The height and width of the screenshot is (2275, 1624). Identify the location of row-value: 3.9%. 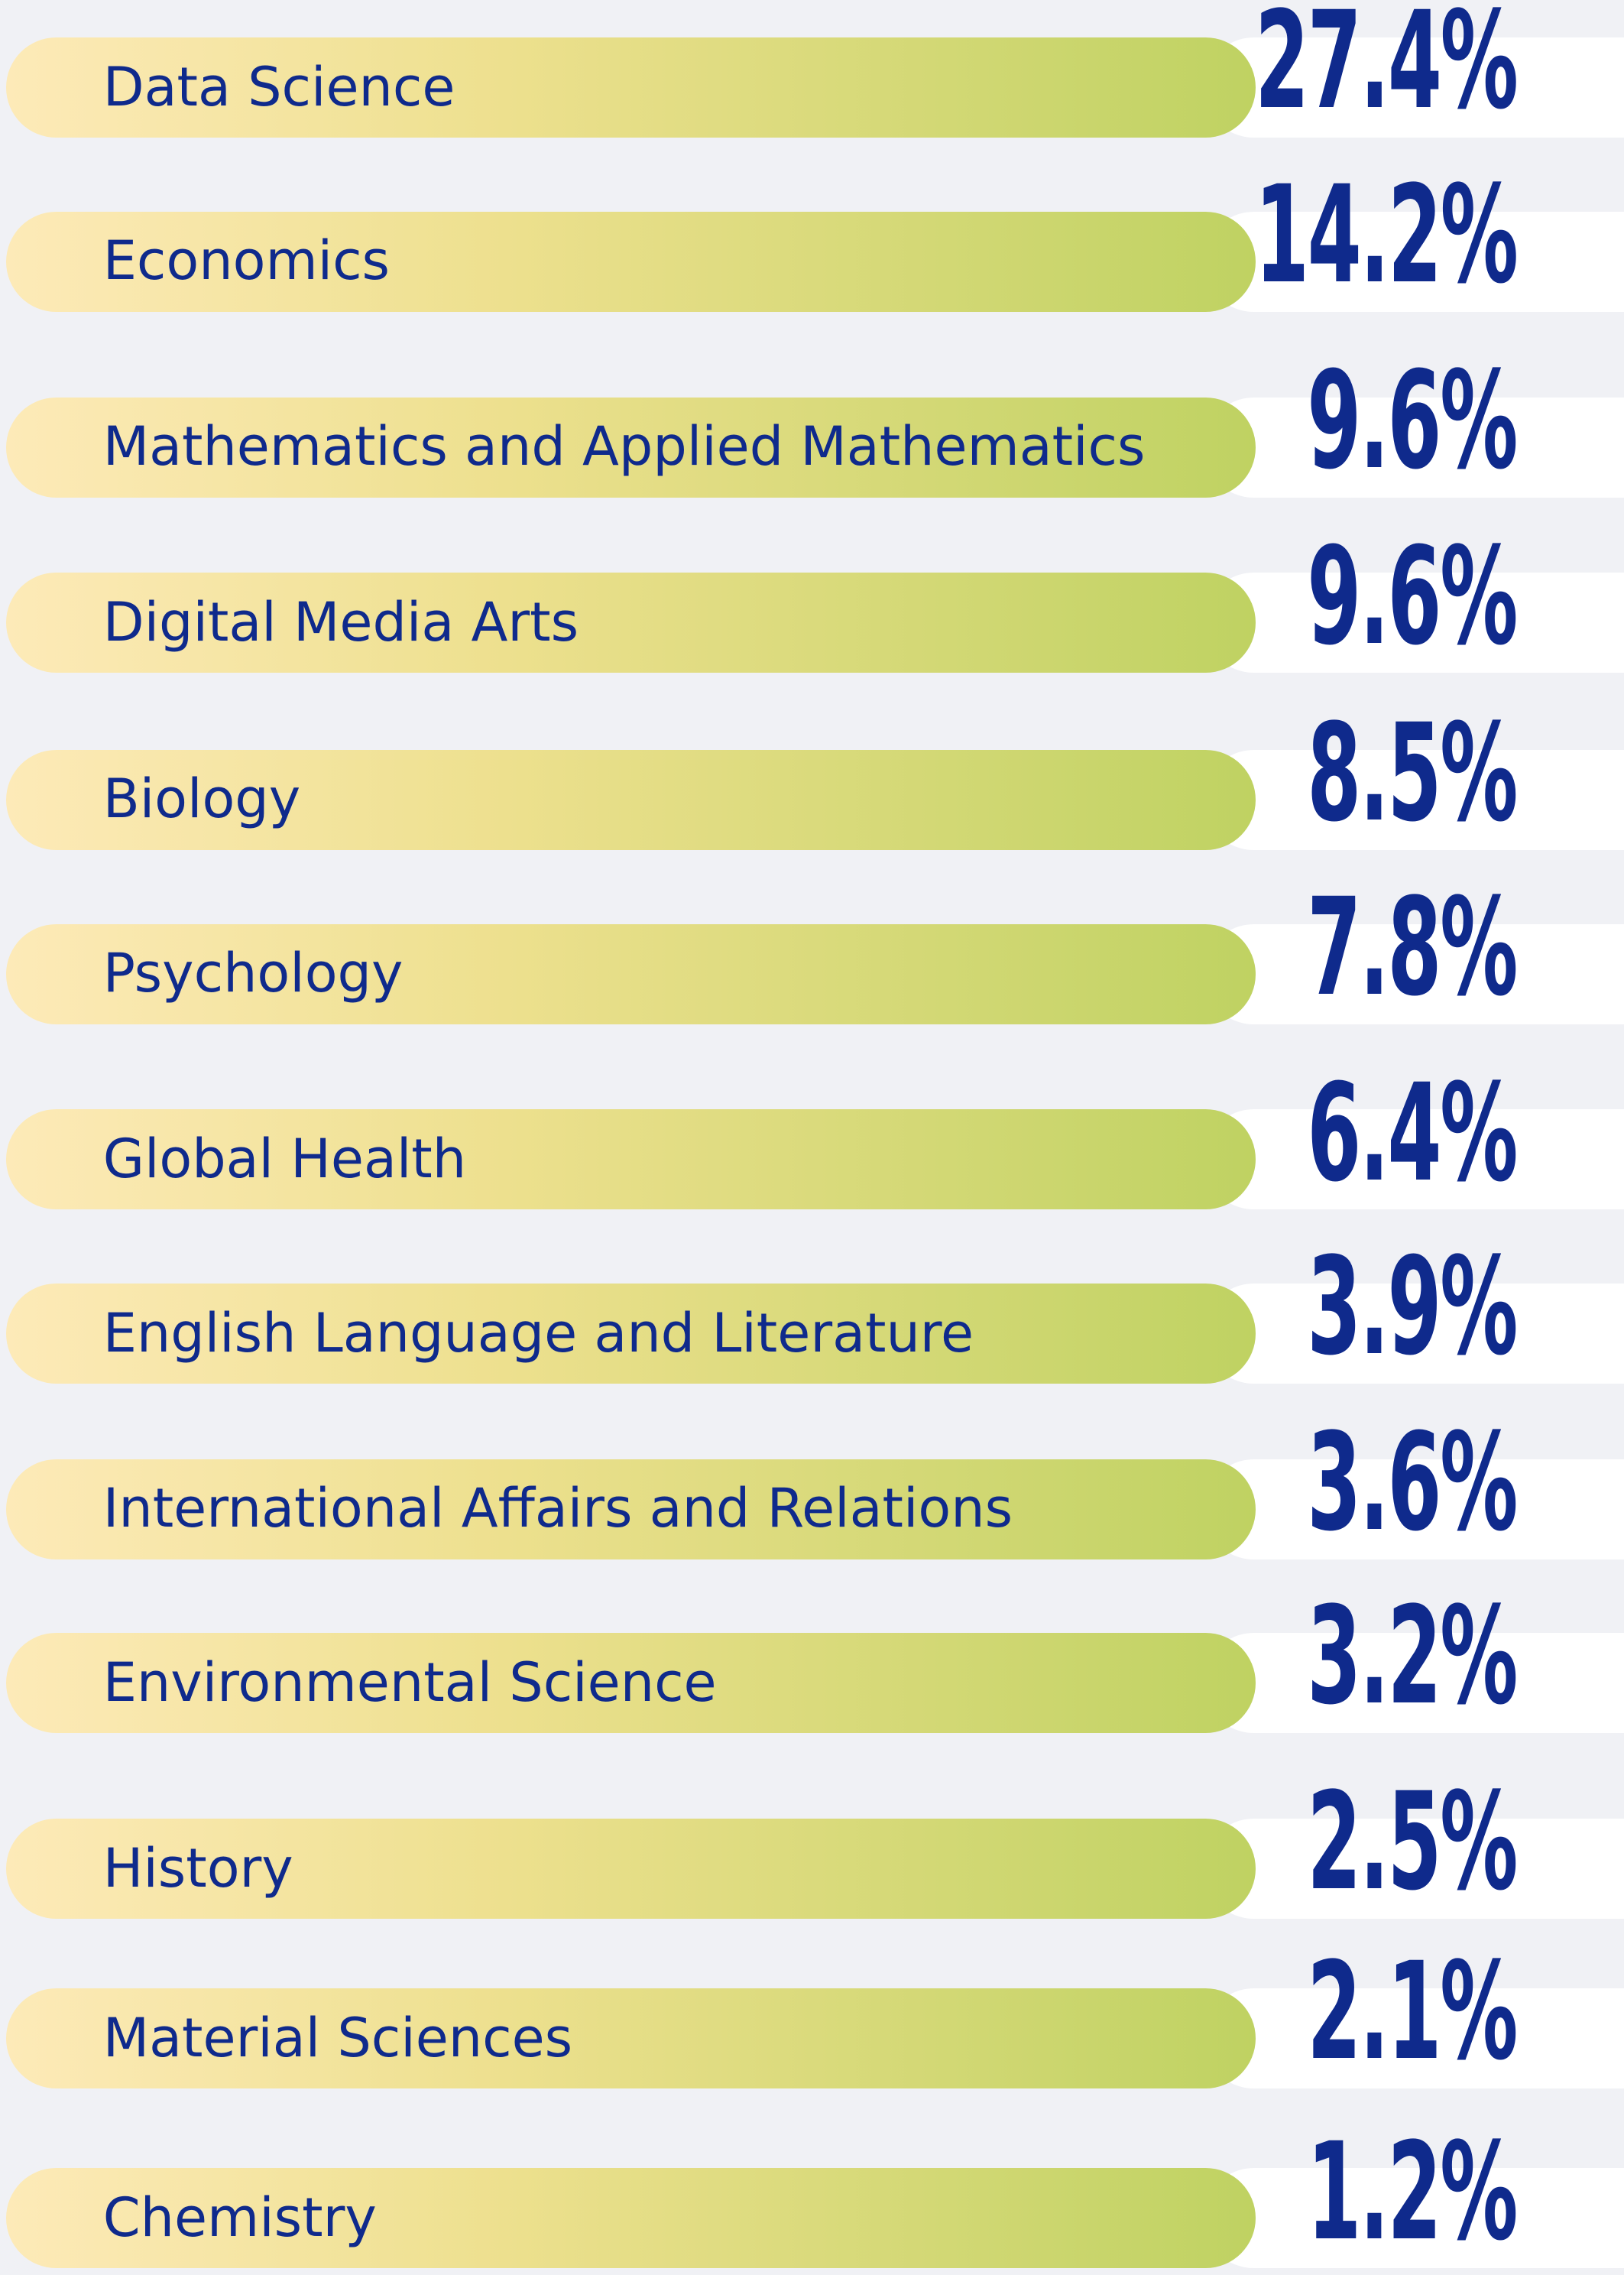
(1413, 1307).